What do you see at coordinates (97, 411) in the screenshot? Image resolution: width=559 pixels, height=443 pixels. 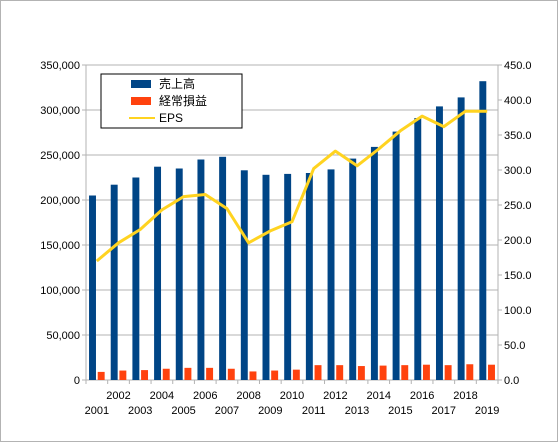 I see `x-tick-label: 2001` at bounding box center [97, 411].